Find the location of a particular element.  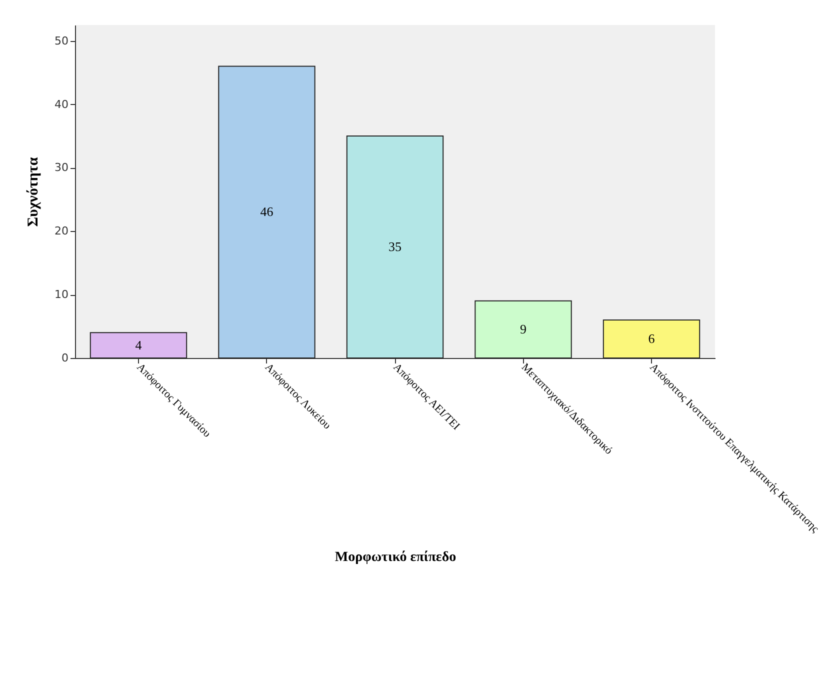

data-label: 35 is located at coordinates (395, 246).